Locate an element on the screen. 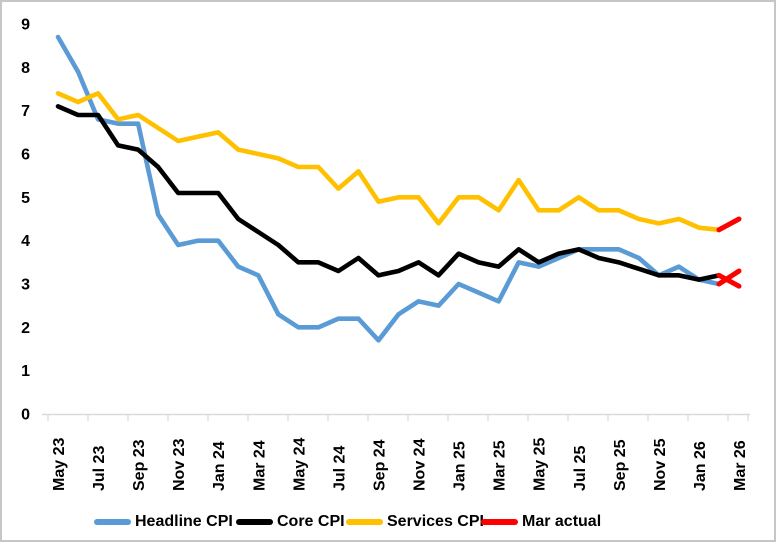  x-axis-label: May 24 is located at coordinates (299, 464).